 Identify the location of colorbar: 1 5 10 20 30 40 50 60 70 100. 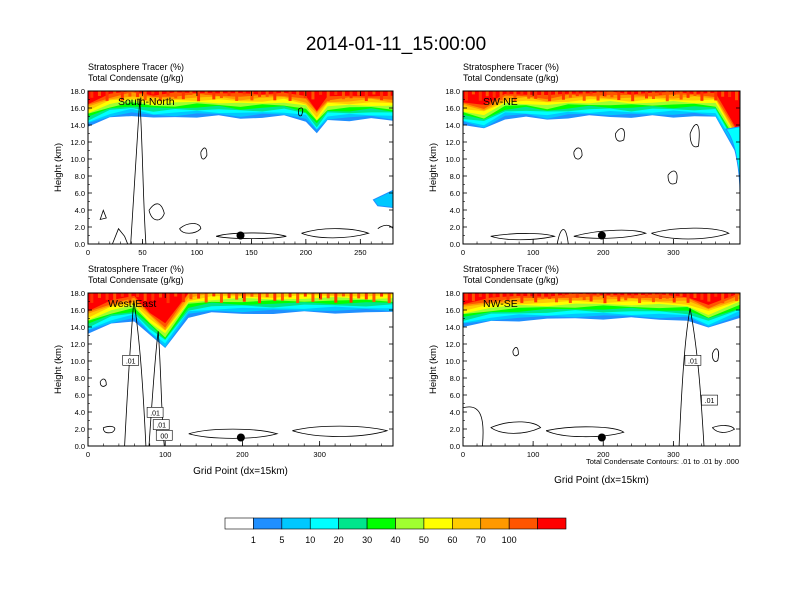
(395, 531).